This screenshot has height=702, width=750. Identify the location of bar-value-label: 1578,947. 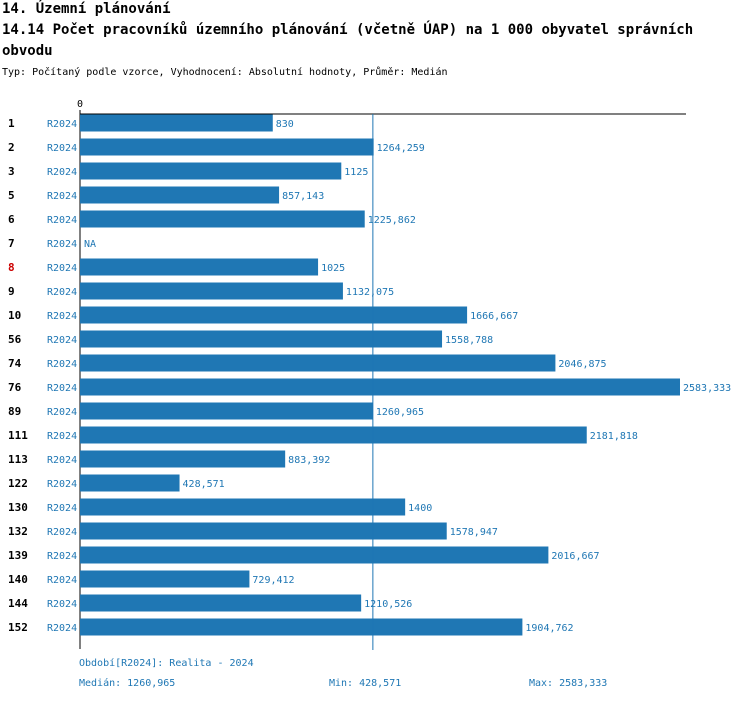
(474, 532).